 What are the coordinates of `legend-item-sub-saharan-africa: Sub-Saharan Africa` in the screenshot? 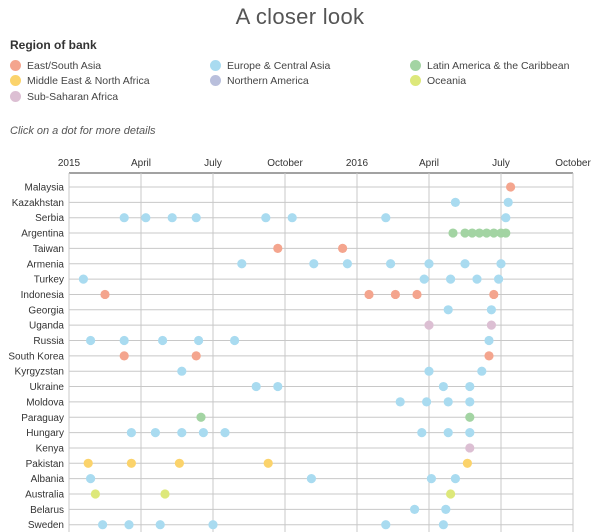 It's located at (64, 97).